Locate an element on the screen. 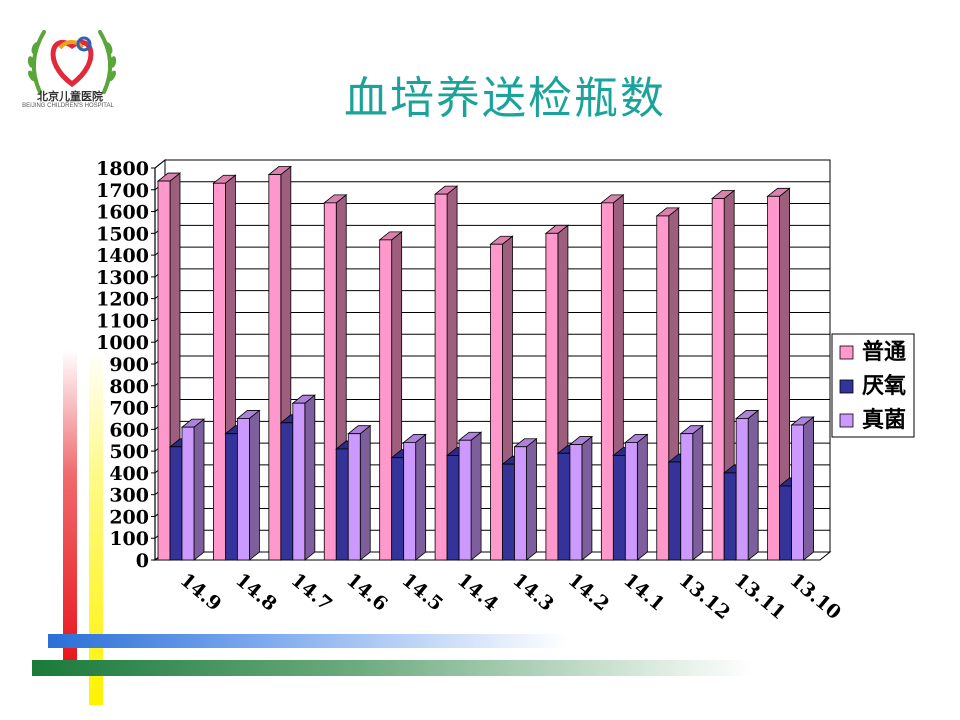  x-tick-label: 14.9 is located at coordinates (201, 592).